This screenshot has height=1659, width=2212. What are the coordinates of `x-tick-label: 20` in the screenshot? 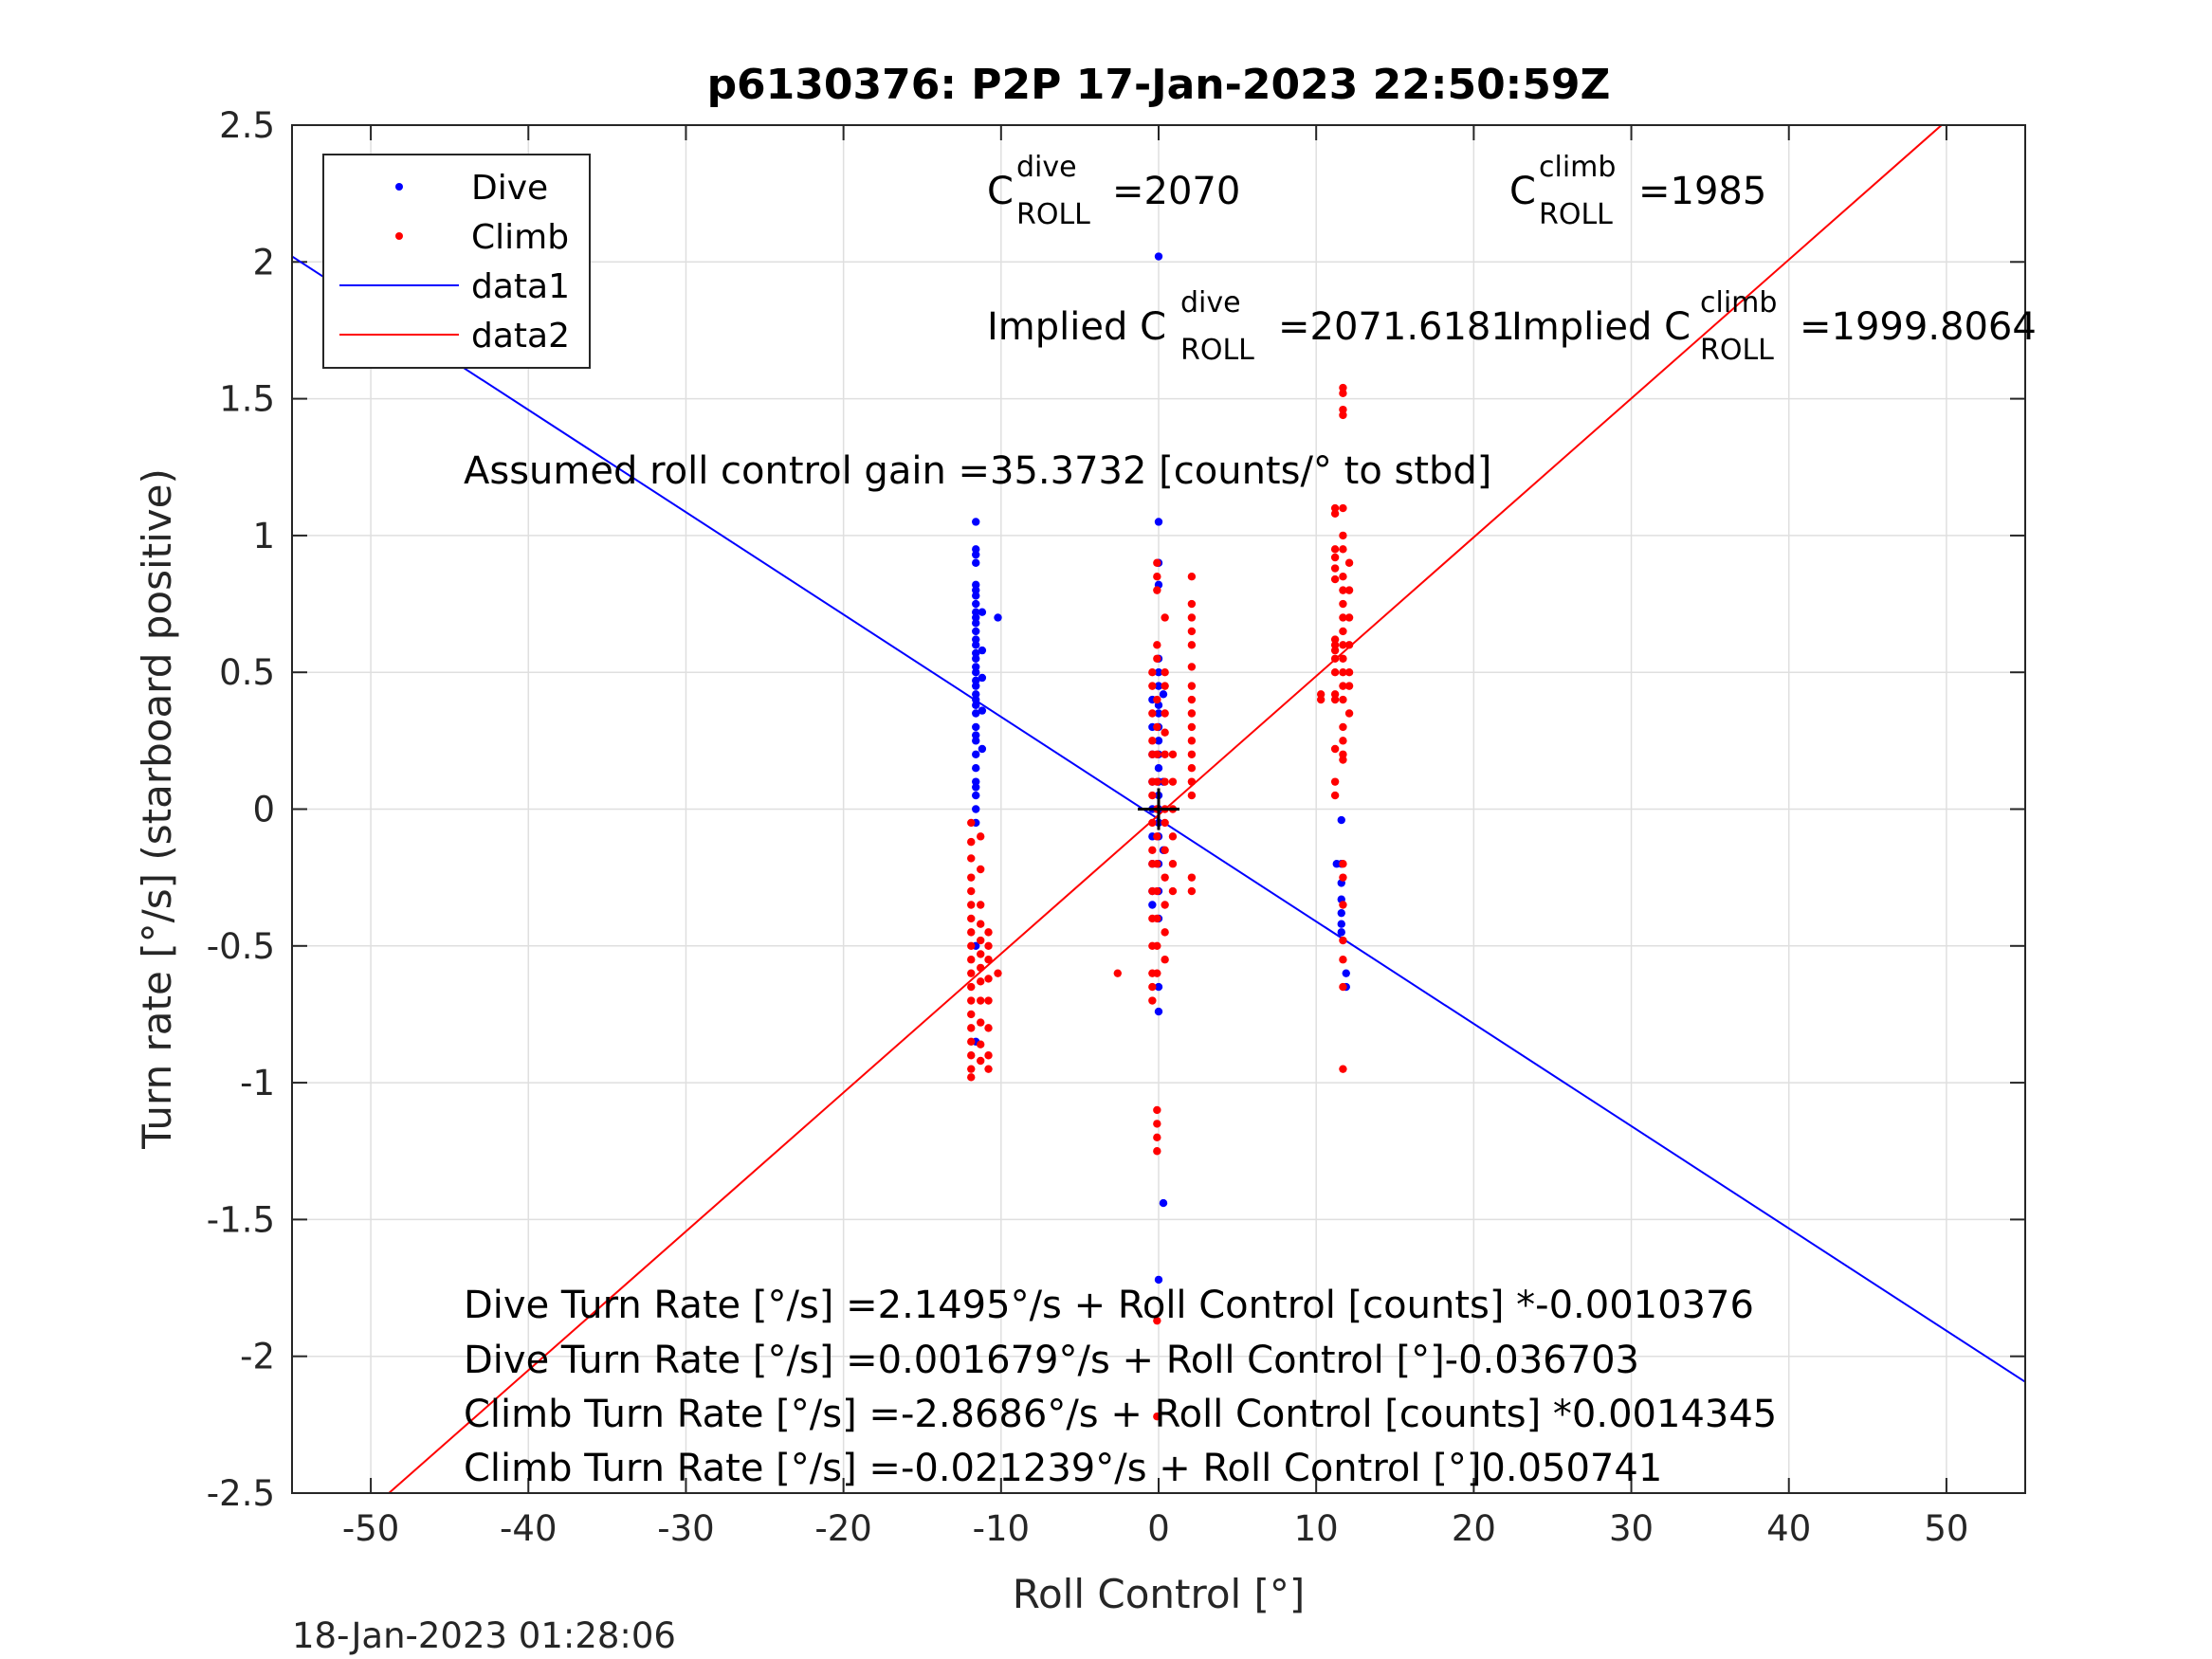 It's located at (1474, 1528).